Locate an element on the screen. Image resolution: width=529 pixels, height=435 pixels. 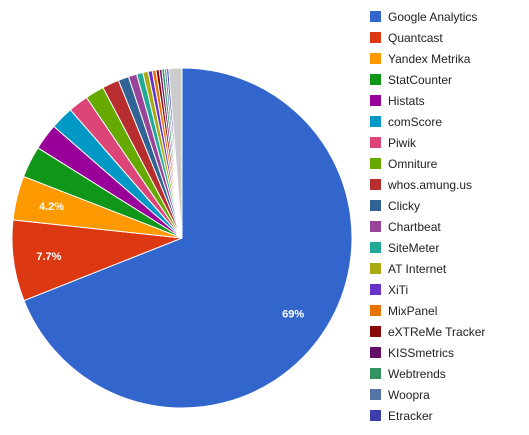
legend-item-yandex-metrika: Yandex Metrika is located at coordinates (420, 59).